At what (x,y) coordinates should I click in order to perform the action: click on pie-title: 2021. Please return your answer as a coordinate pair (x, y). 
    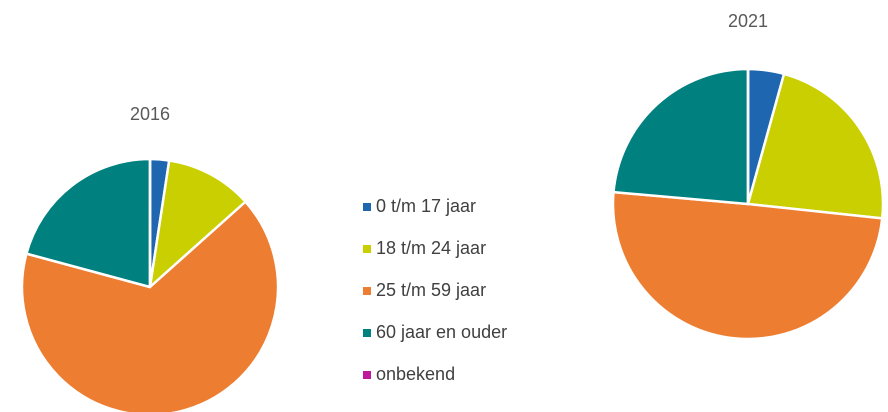
    Looking at the image, I should click on (748, 21).